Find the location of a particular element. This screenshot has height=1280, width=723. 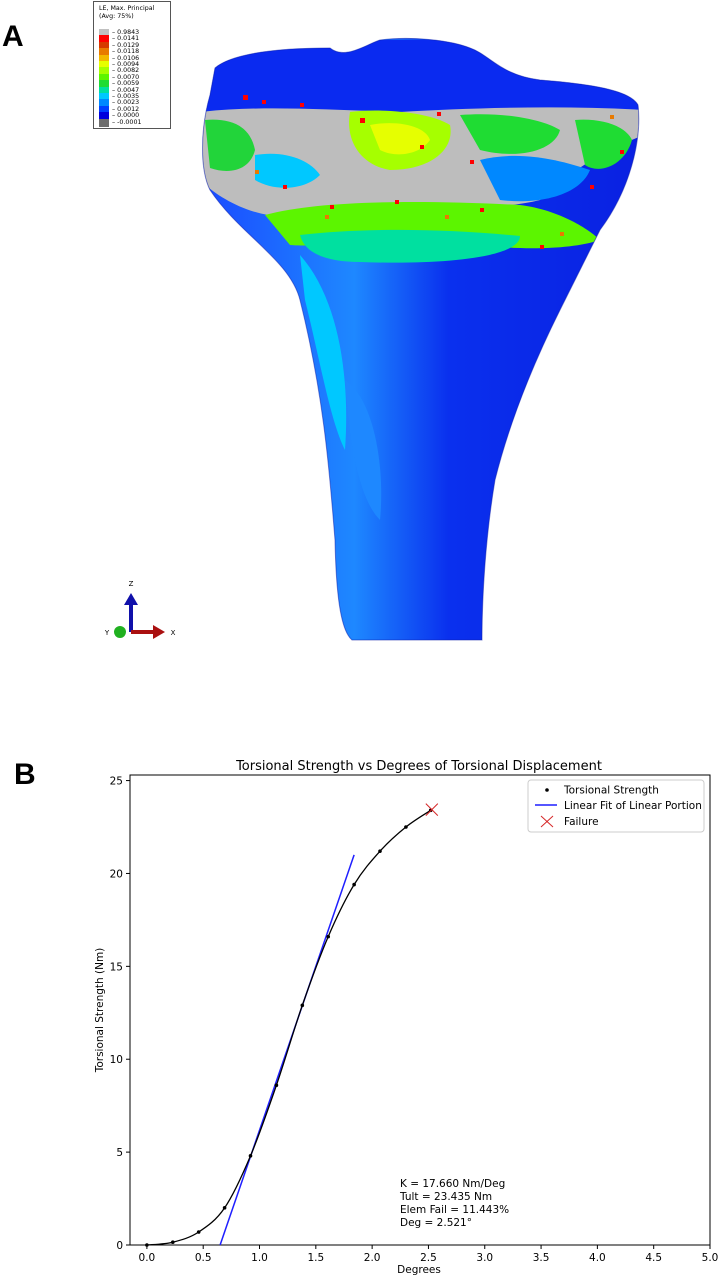

legend-row: – 0.0129 is located at coordinates (119, 45).